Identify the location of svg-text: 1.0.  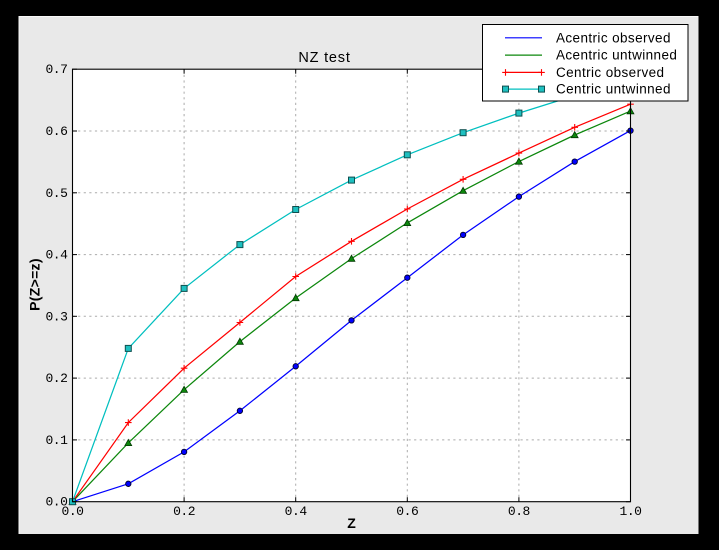
(630, 511).